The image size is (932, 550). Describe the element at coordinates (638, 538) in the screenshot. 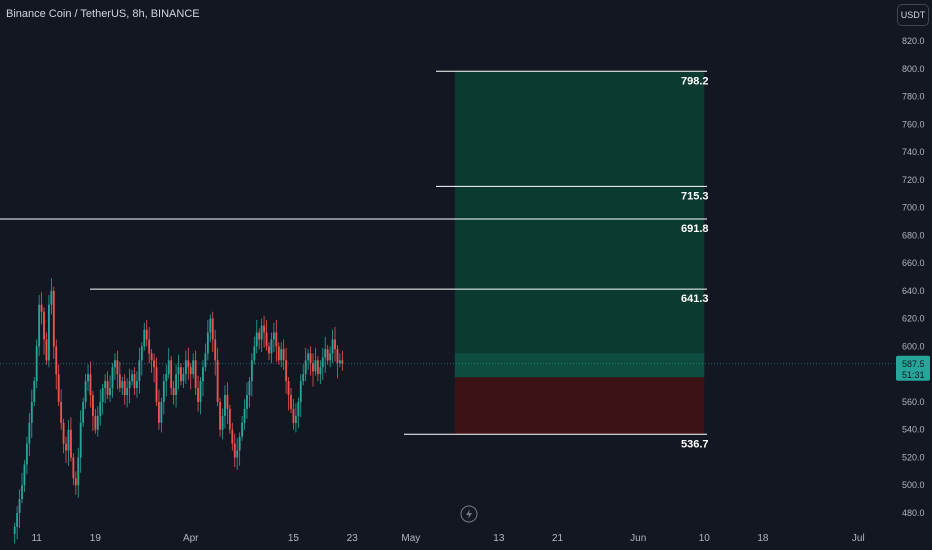

I see `time-tick-label: Jun` at that location.